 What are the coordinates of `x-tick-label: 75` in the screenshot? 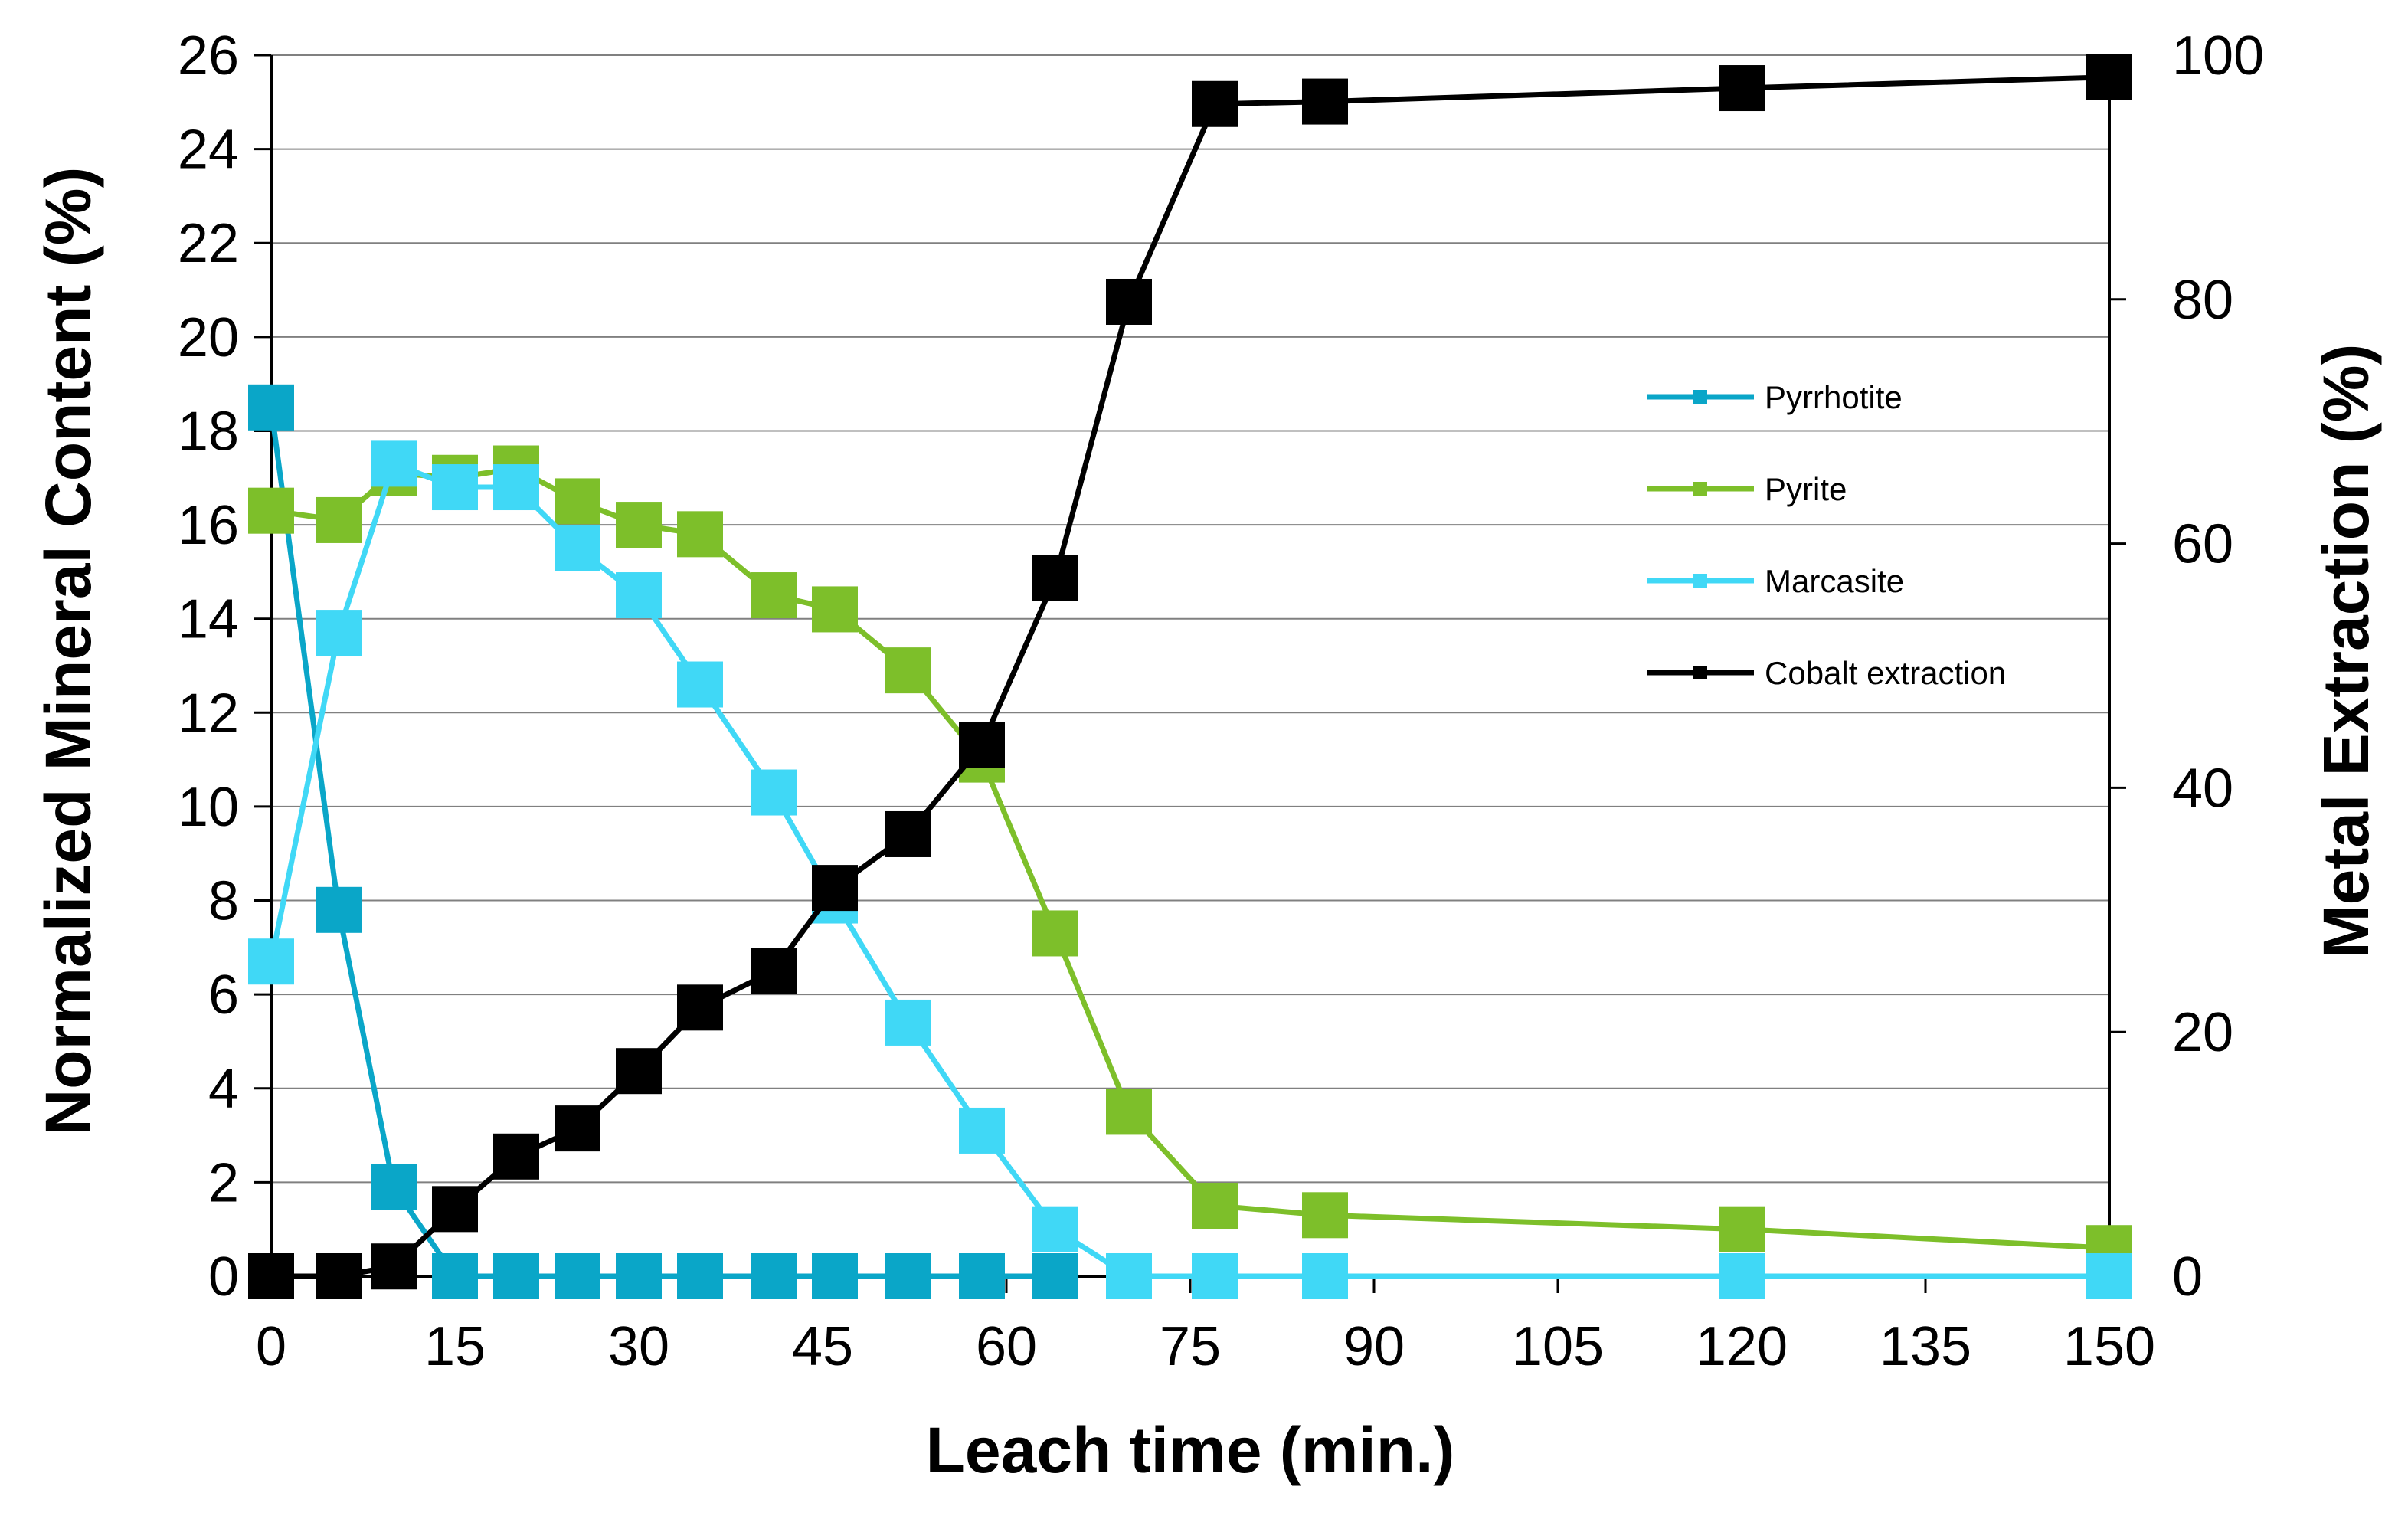 It's located at (1190, 1346).